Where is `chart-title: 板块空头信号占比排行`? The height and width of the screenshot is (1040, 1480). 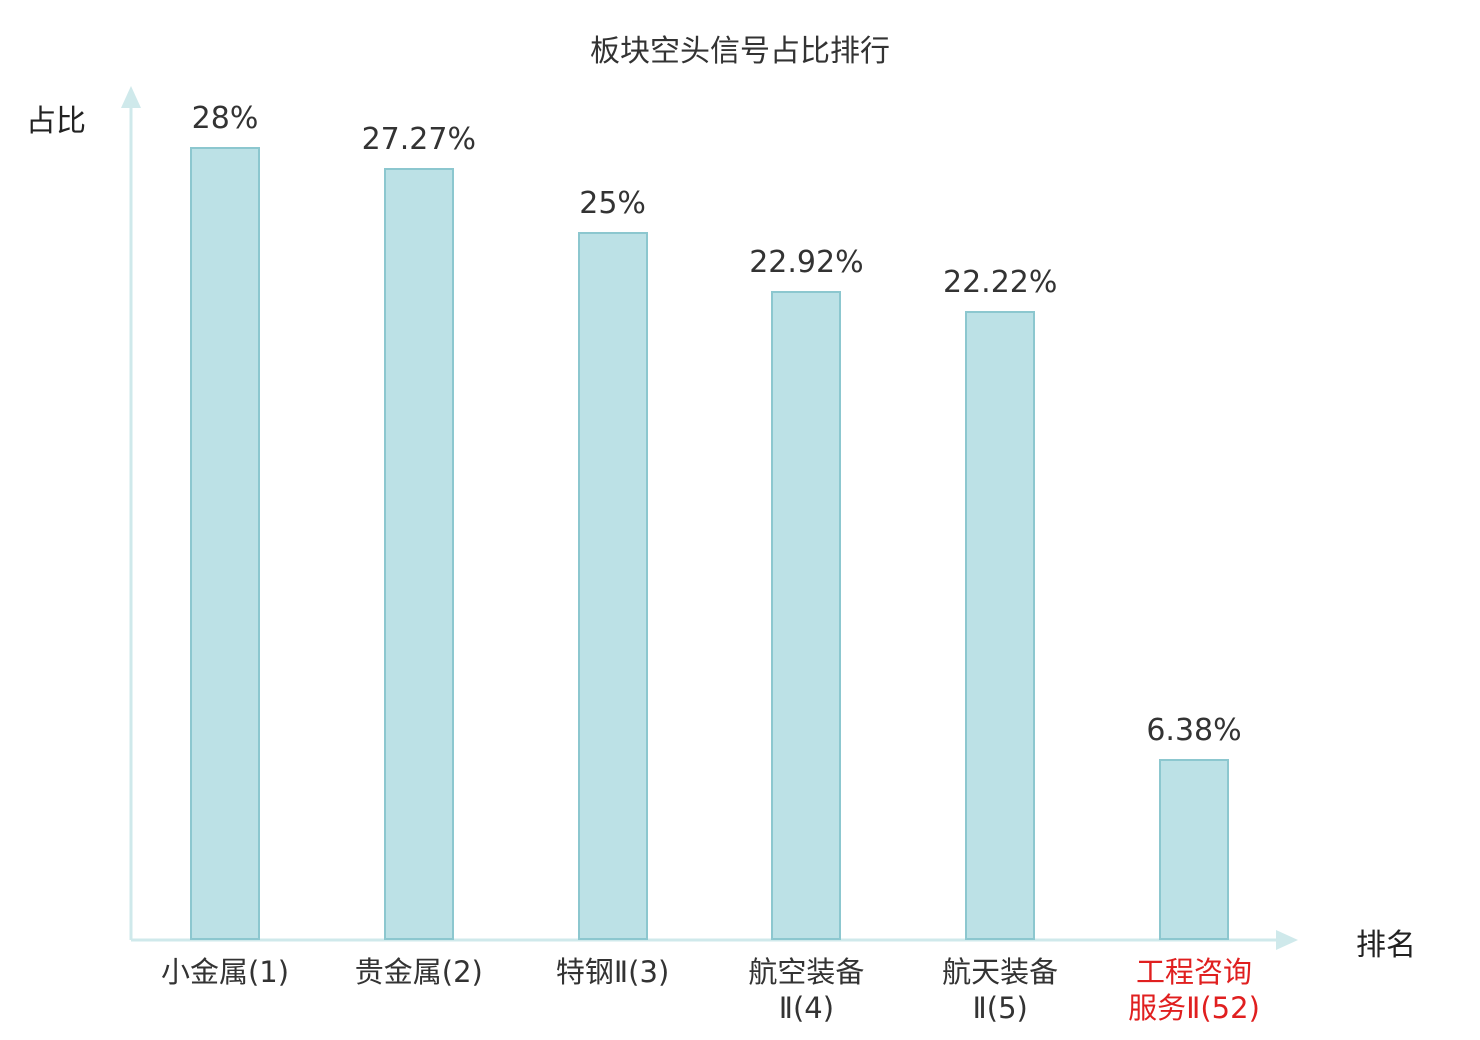
chart-title: 板块空头信号占比排行 is located at coordinates (740, 51).